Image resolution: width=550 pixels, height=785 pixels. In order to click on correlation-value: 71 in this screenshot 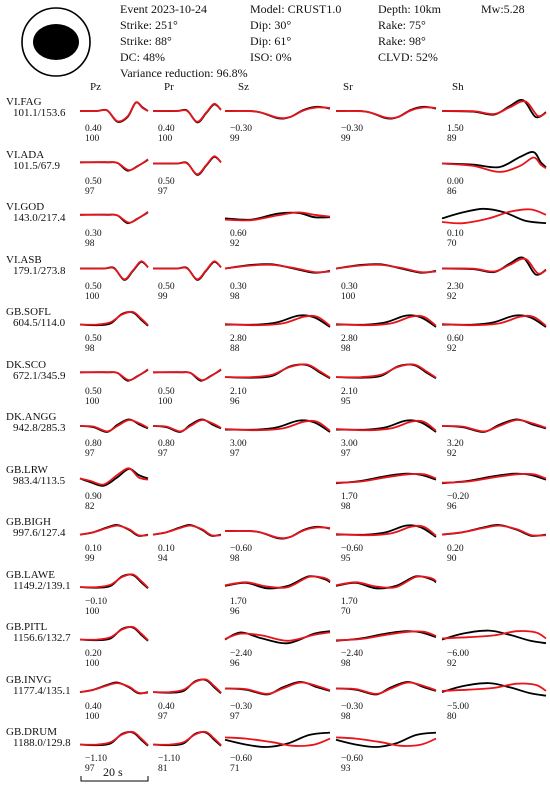, I will do `click(235, 769)`.